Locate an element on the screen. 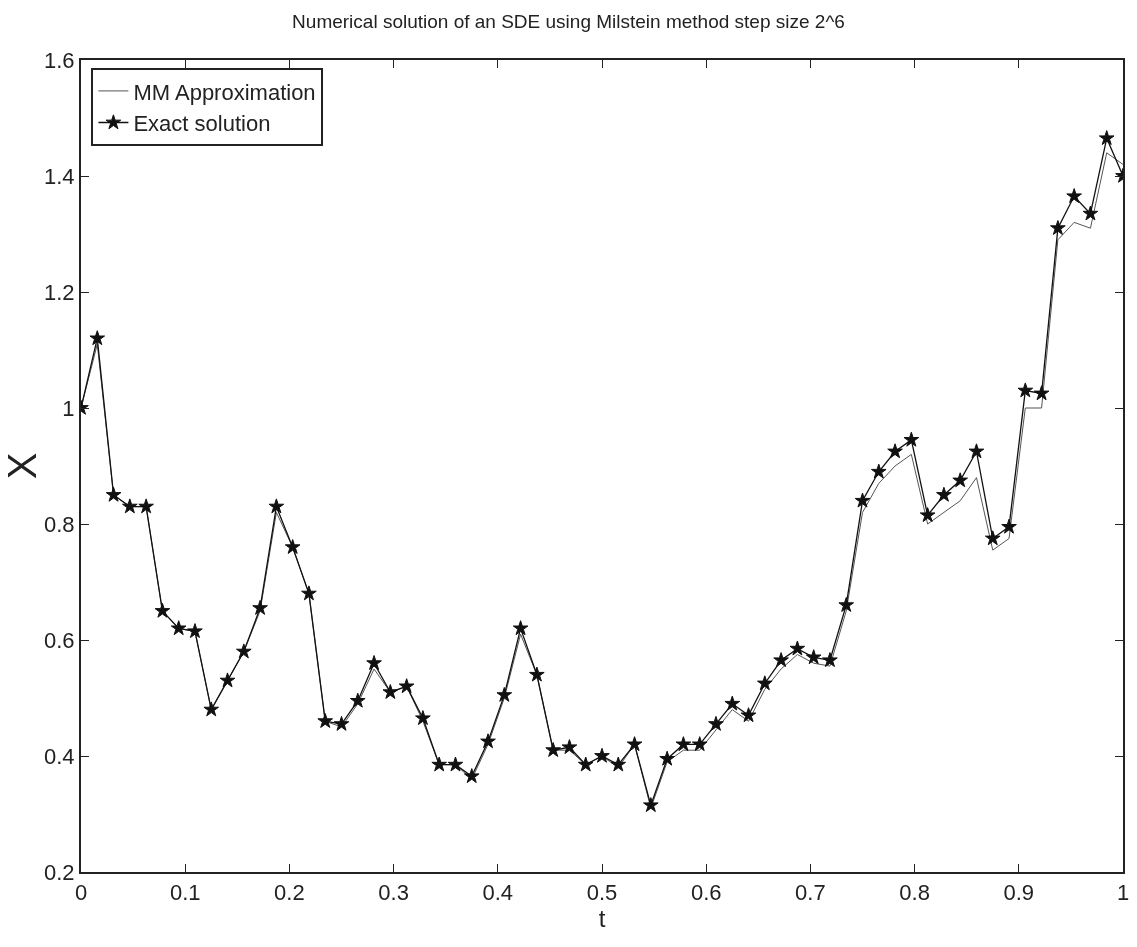  y-tick-label: 0.8 is located at coordinates (59, 524).